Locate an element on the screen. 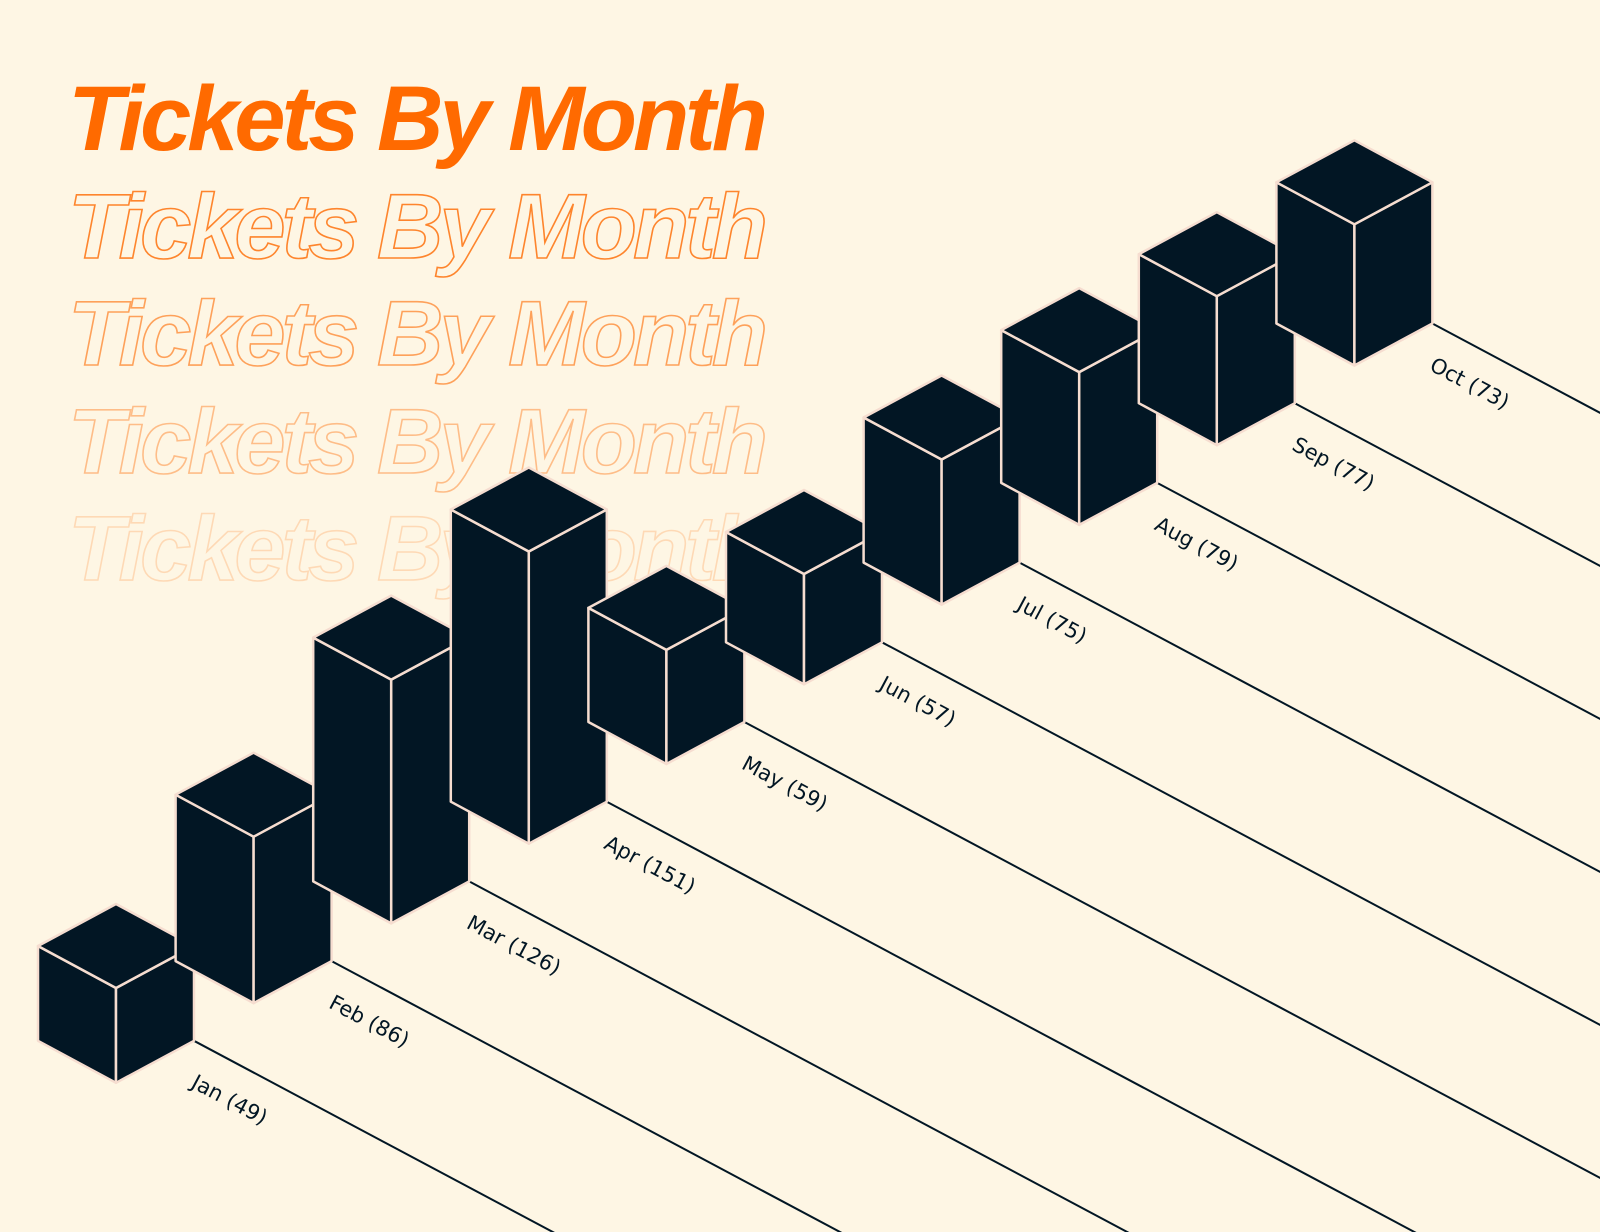 The width and height of the screenshot is (1600, 1232). bar-jun is located at coordinates (804, 587).